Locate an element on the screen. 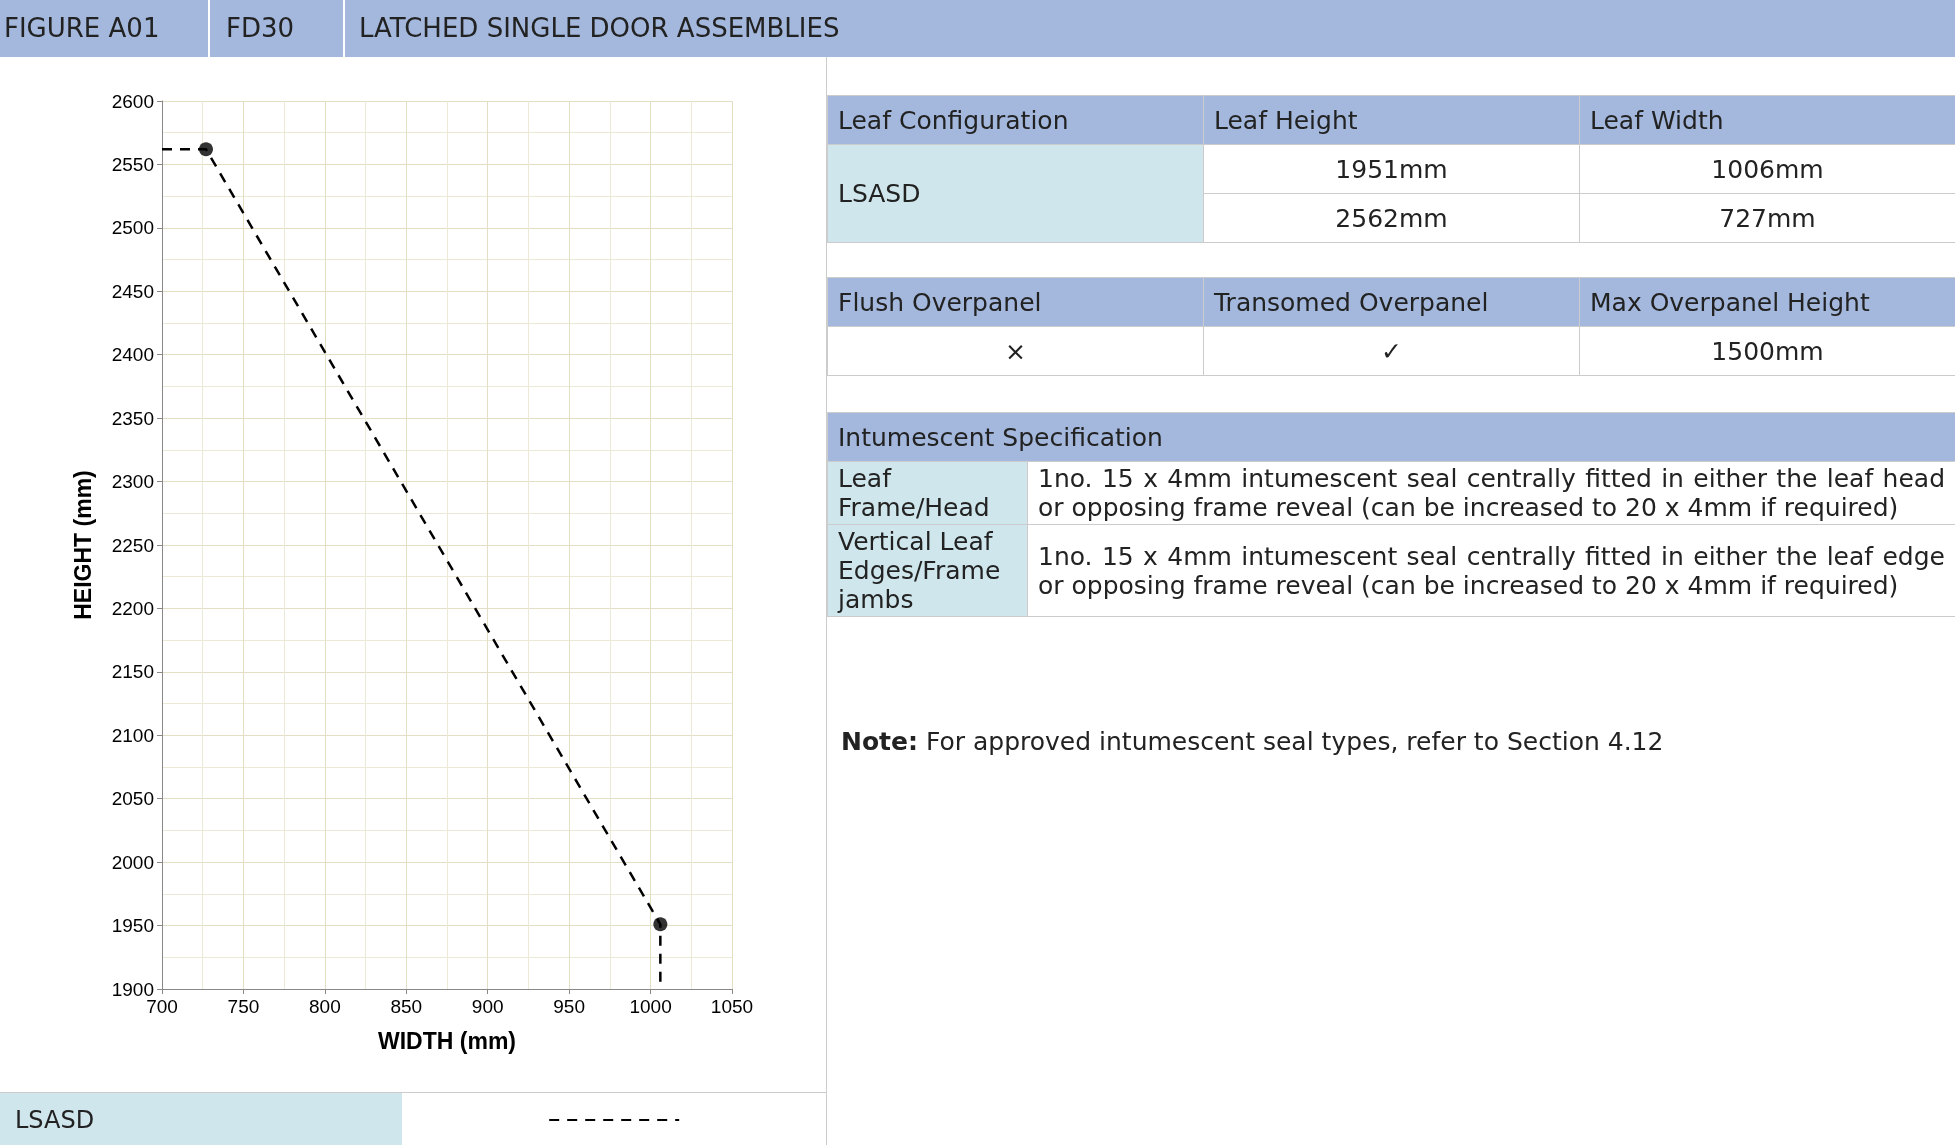 This screenshot has height=1145, width=1955. y-tick-label: 2550 is located at coordinates (132, 164).